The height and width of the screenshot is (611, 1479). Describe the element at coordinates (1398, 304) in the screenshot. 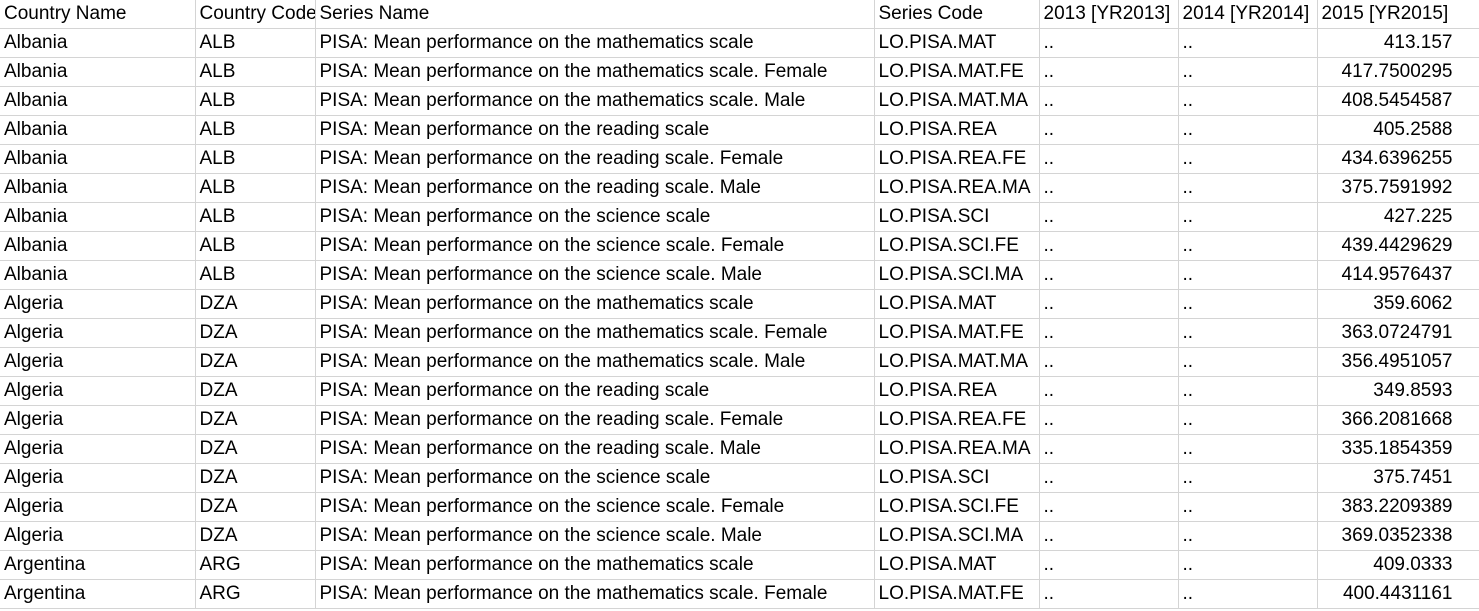

I see `cell-2015: 359.6062` at that location.